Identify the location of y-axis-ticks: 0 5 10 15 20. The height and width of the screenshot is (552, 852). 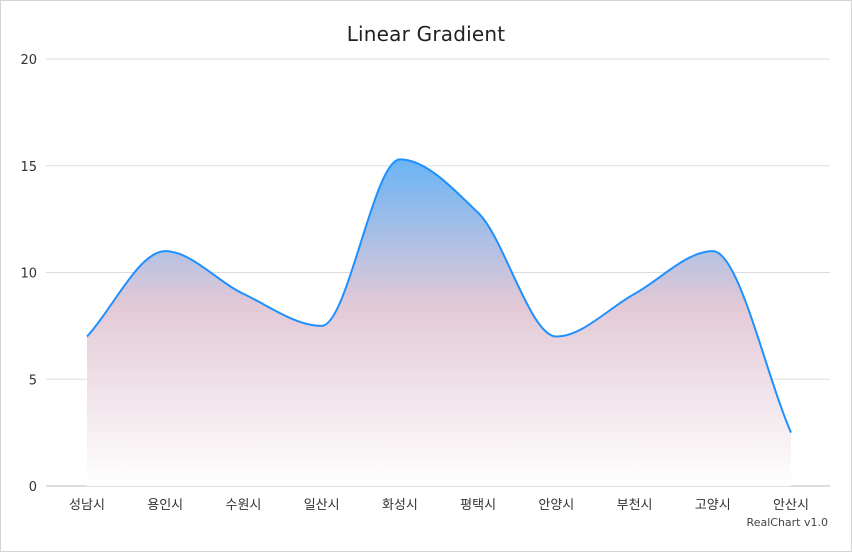
(28, 274).